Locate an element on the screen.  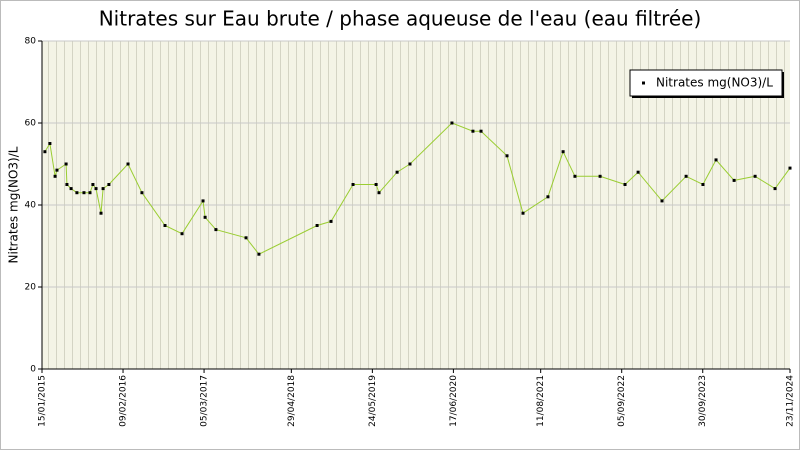
y-tick-label: 0 is located at coordinates (33, 370).